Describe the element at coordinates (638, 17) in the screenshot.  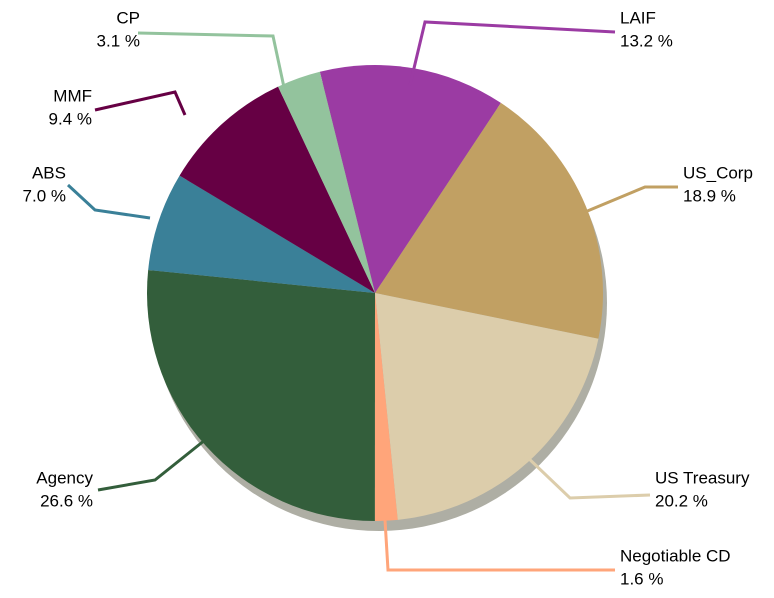
I see `slice-label: LAIF` at that location.